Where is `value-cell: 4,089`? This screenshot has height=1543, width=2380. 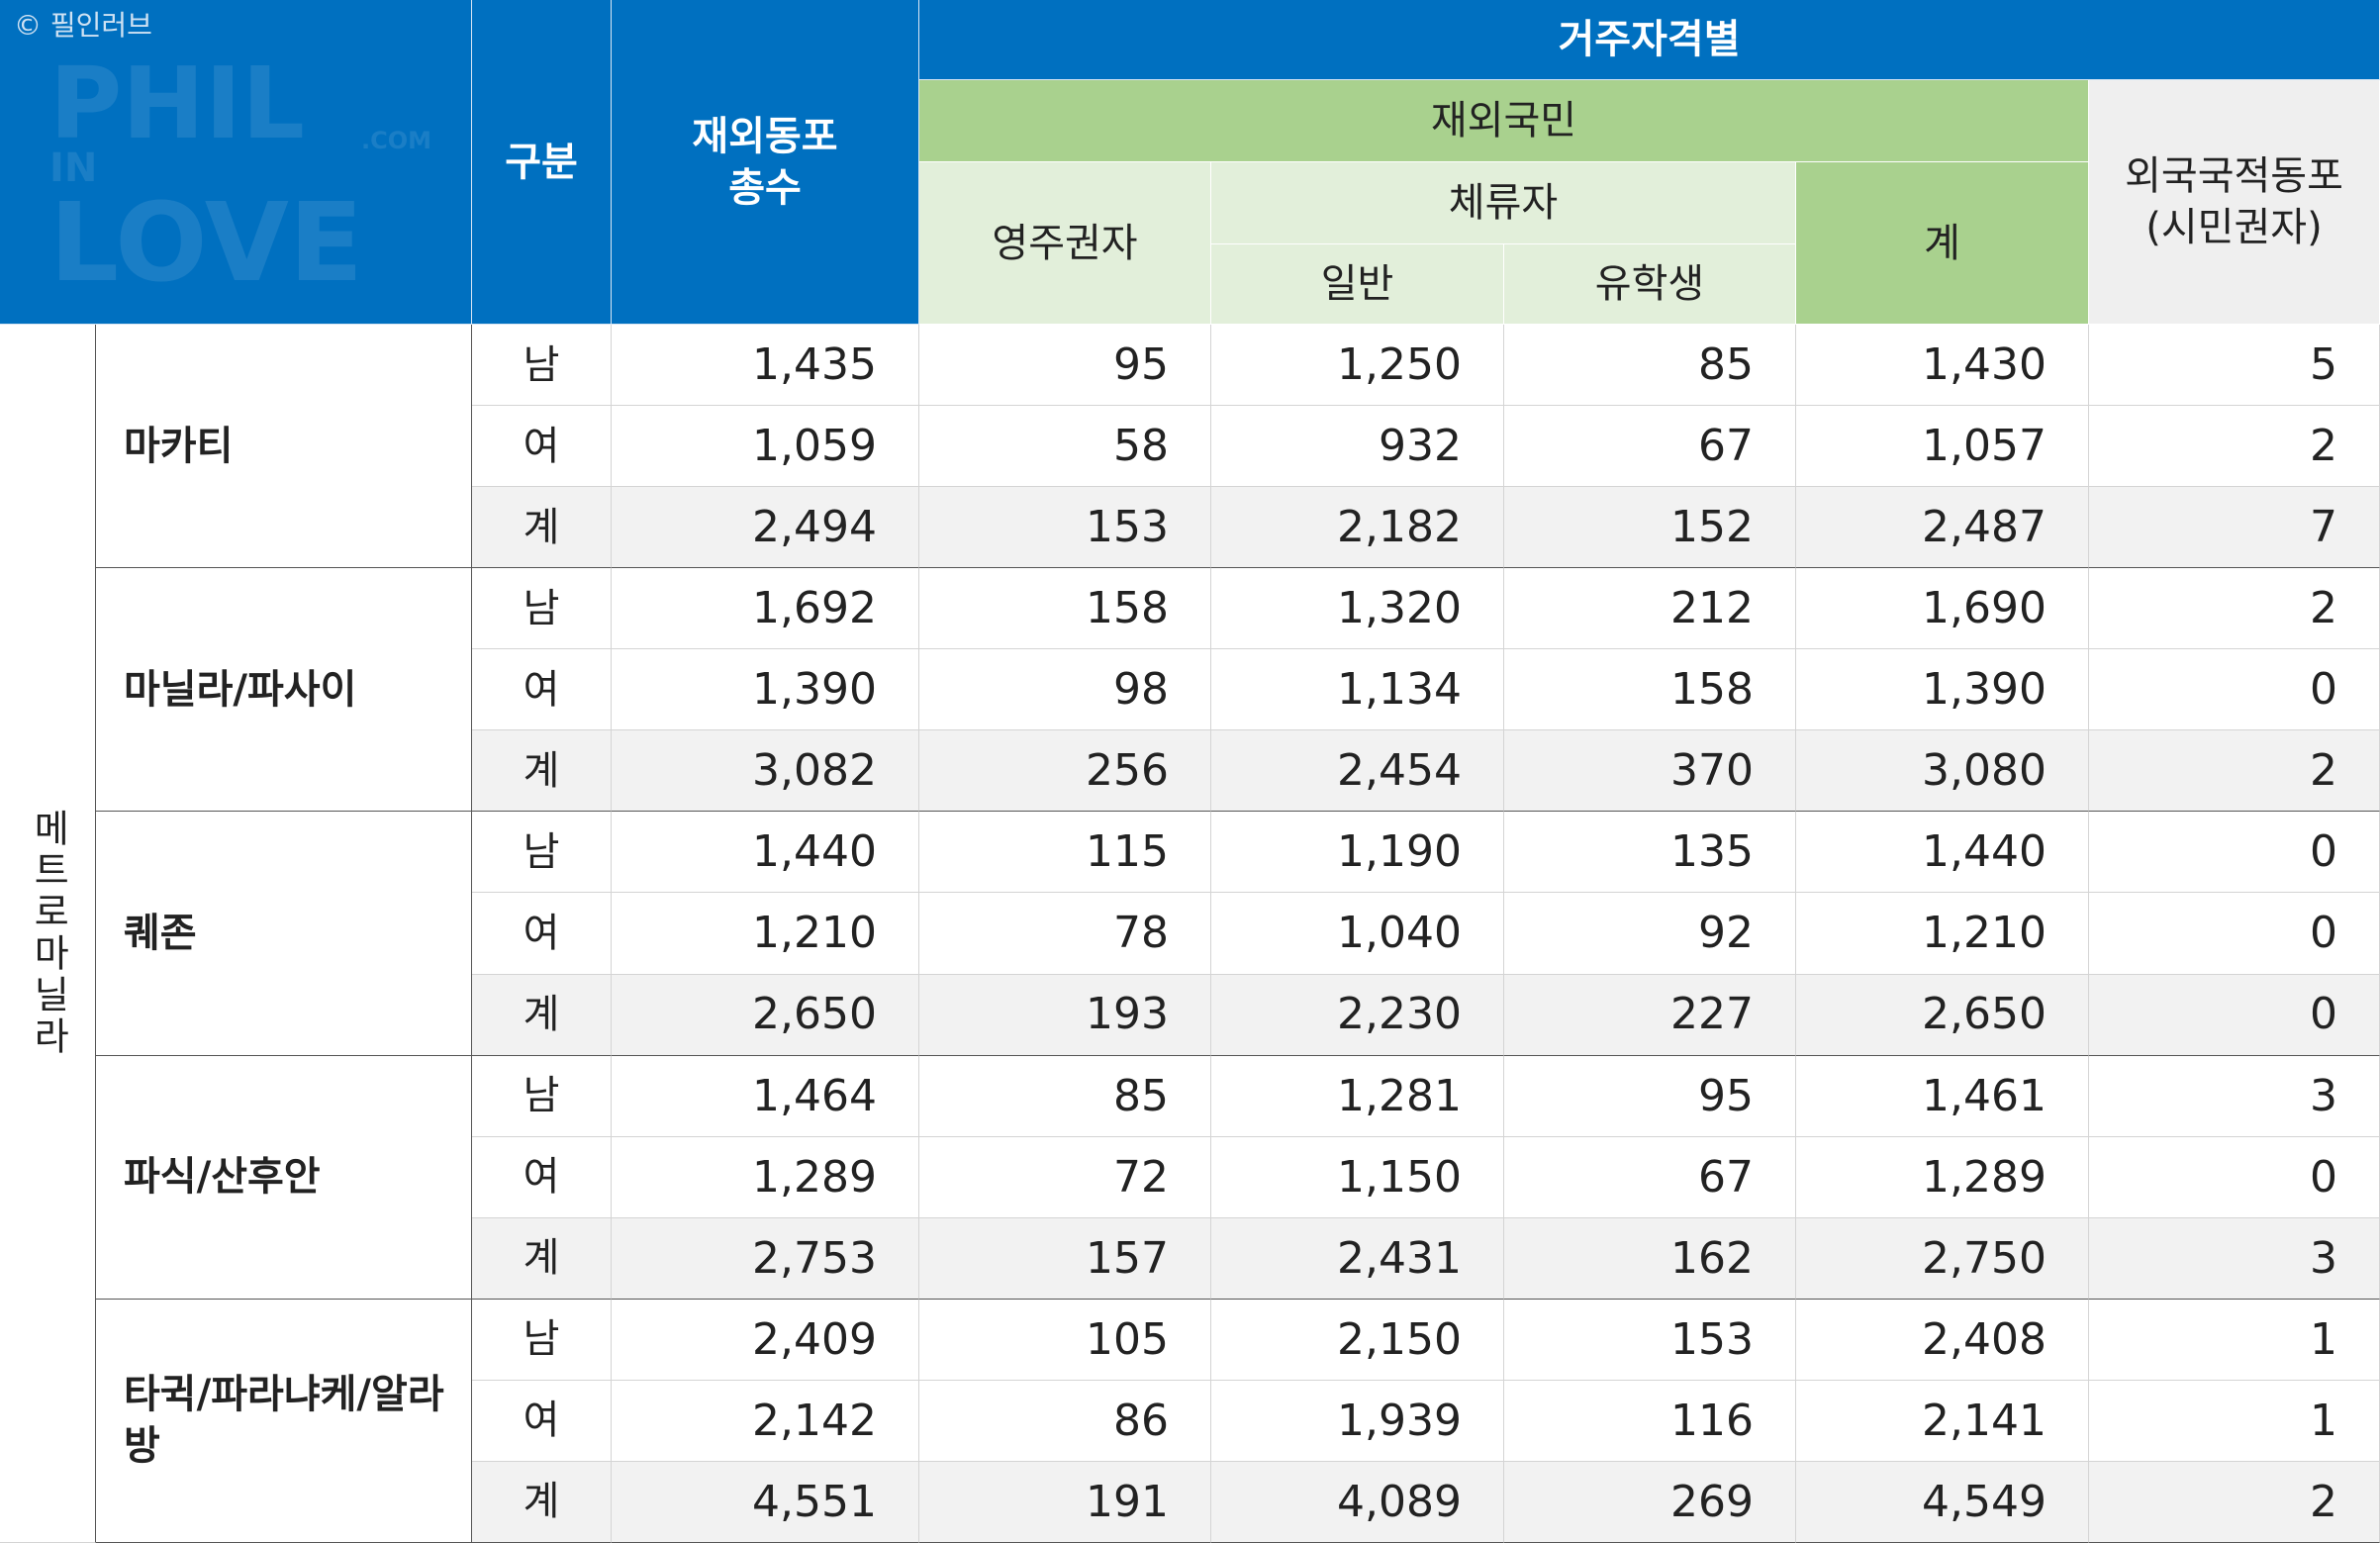
value-cell: 4,089 is located at coordinates (1357, 1502).